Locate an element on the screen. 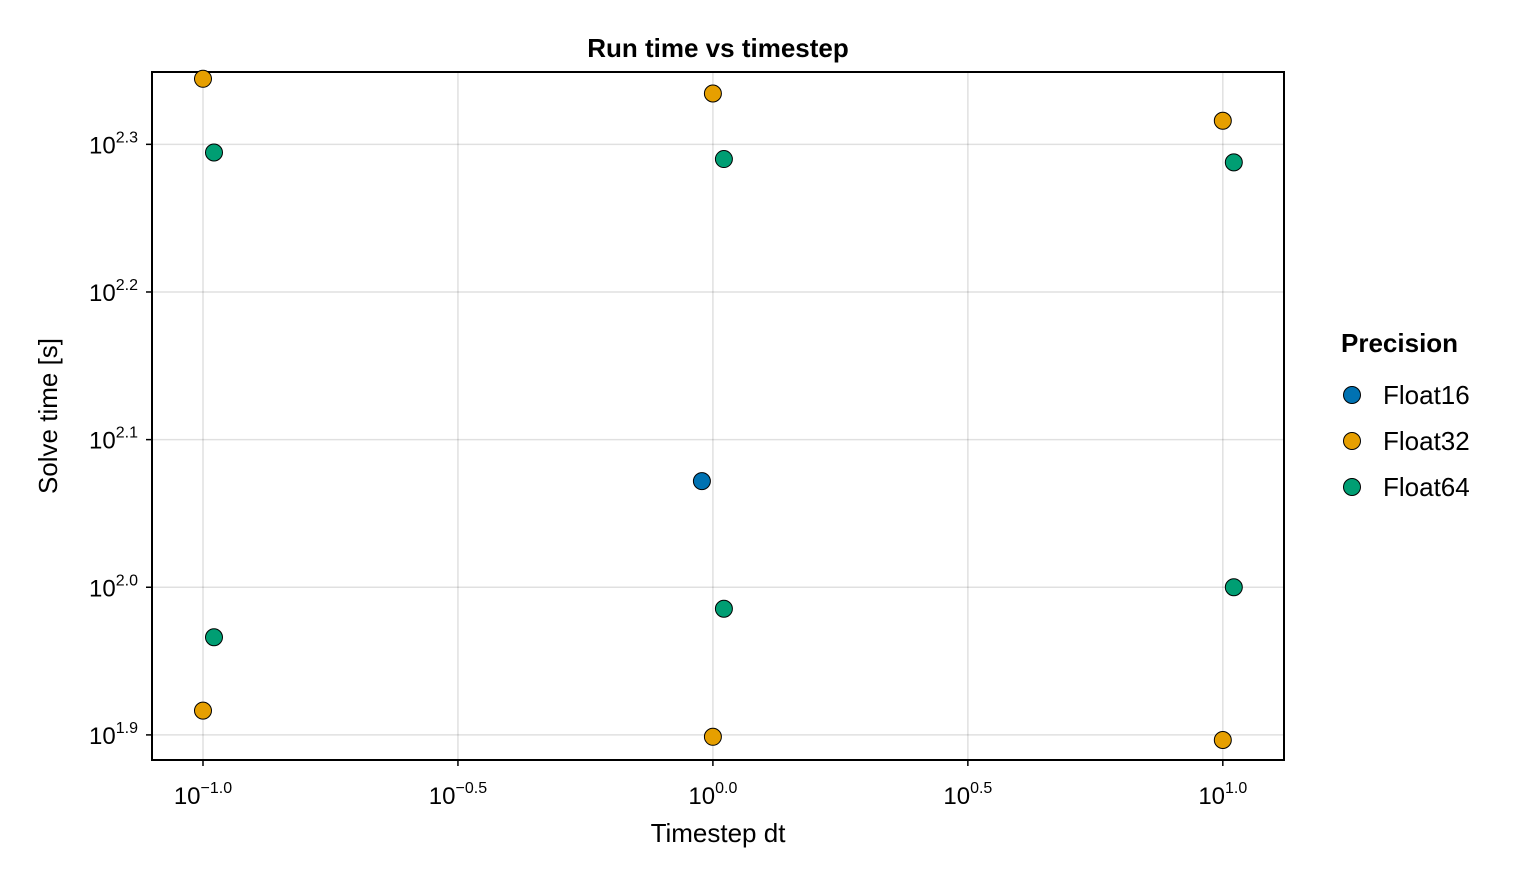 The width and height of the screenshot is (1520, 885). y-tick-exponent: 2.0 is located at coordinates (127, 580).